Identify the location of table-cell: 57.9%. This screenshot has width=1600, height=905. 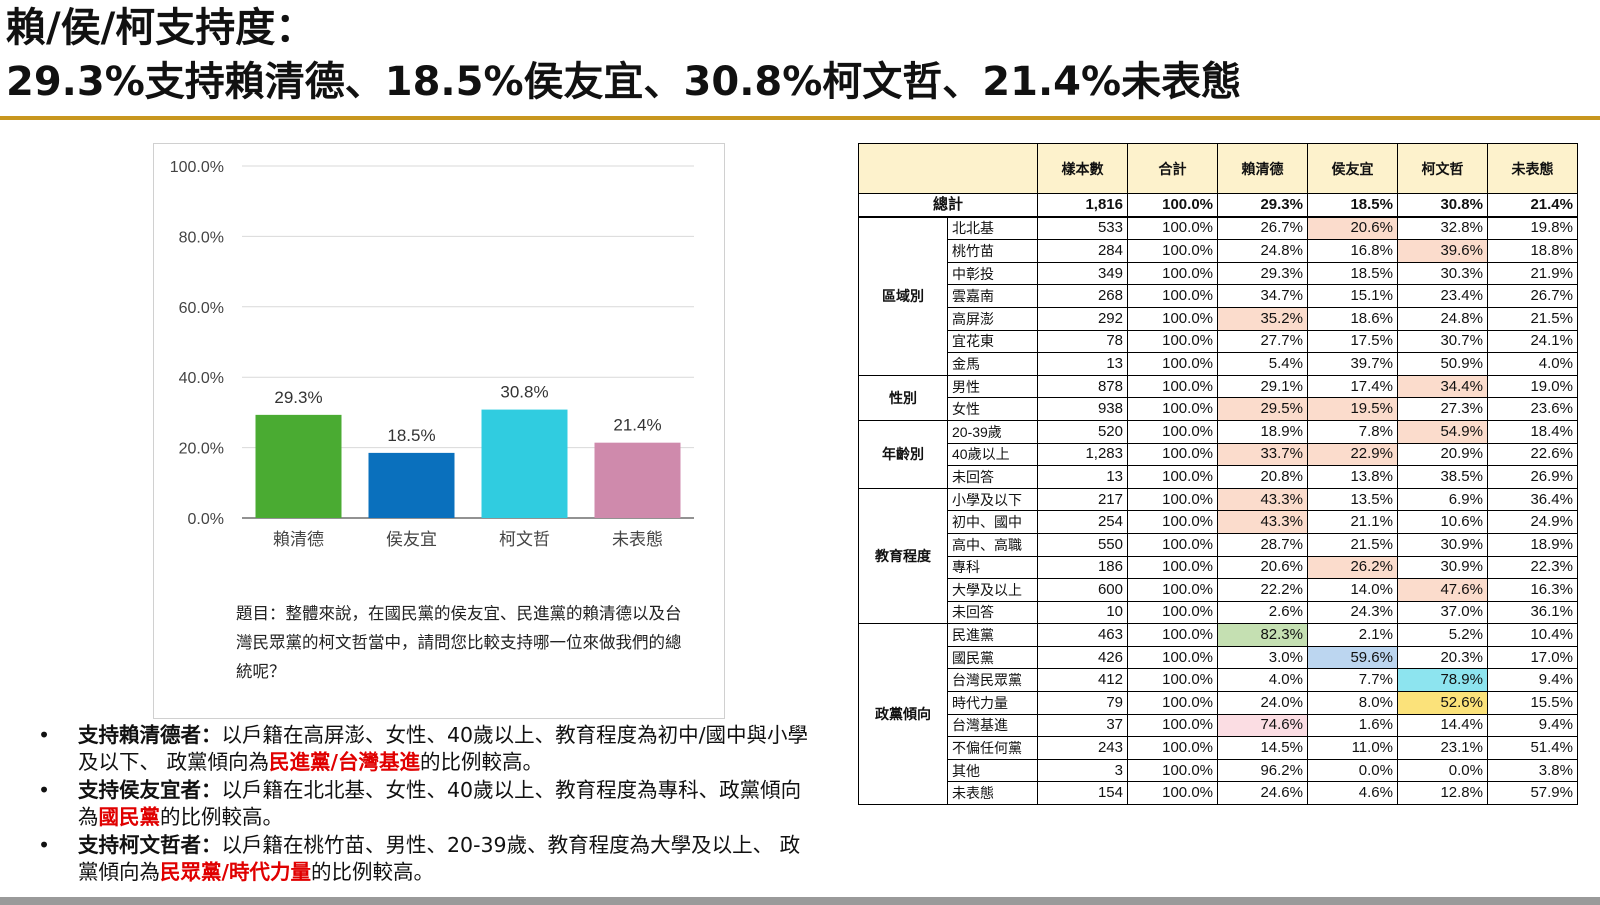
(1532, 793).